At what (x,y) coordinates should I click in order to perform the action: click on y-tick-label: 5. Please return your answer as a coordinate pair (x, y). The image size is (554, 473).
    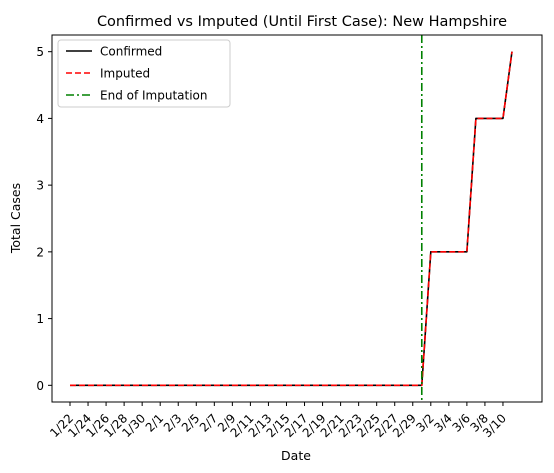
    Looking at the image, I should click on (40, 52).